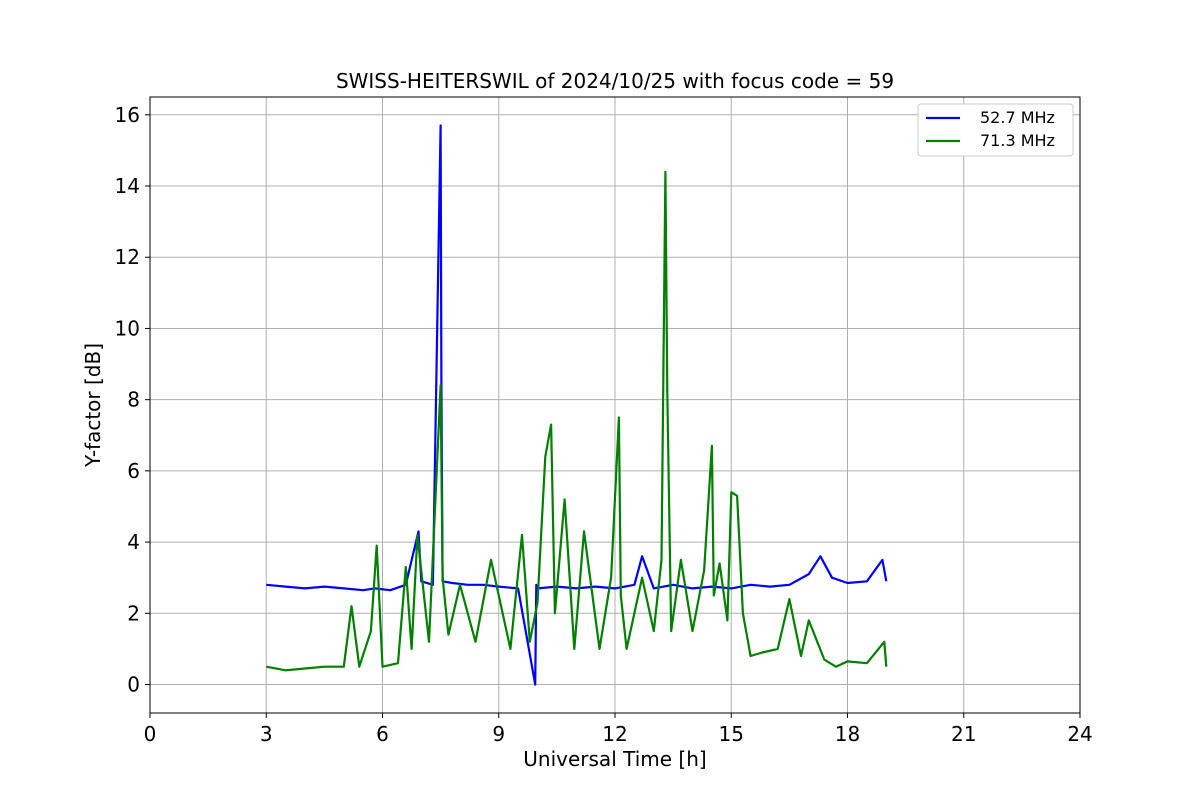 This screenshot has height=800, width=1200. I want to click on y-tick-label: 16, so click(127, 115).